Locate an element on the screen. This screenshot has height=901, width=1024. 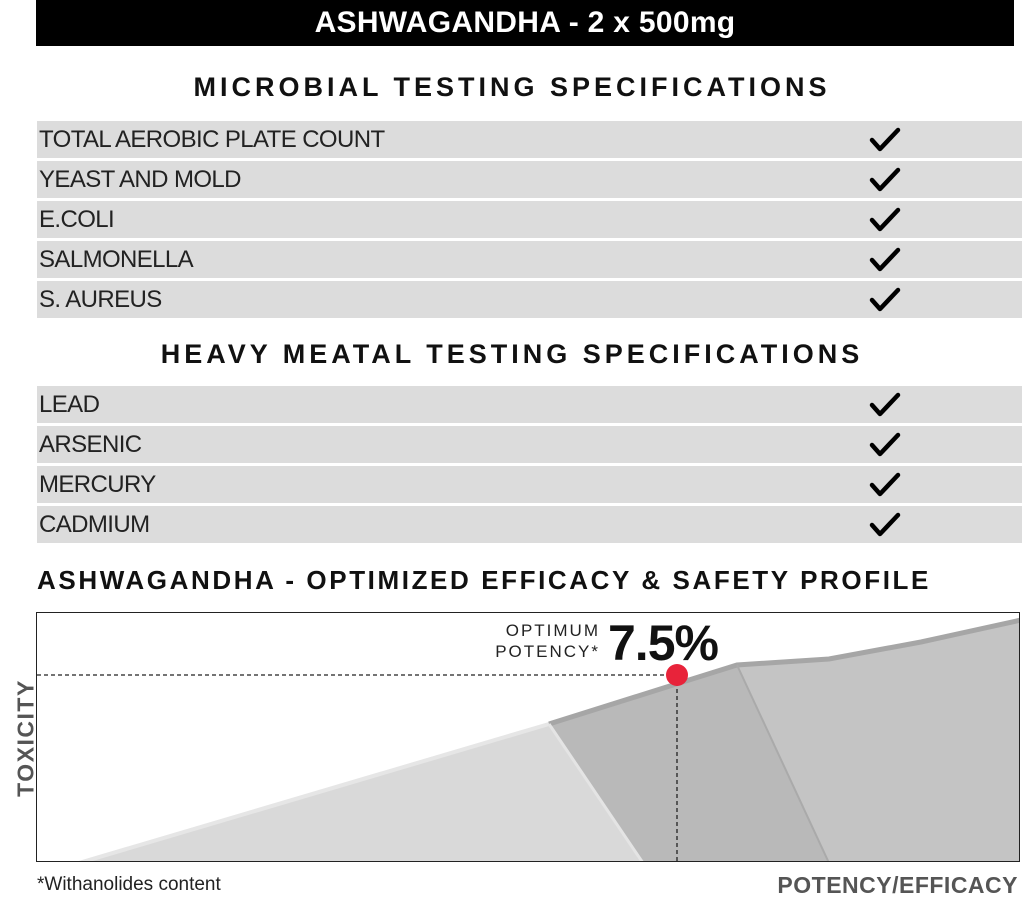
spec-label: S. AUREUS is located at coordinates (100, 299).